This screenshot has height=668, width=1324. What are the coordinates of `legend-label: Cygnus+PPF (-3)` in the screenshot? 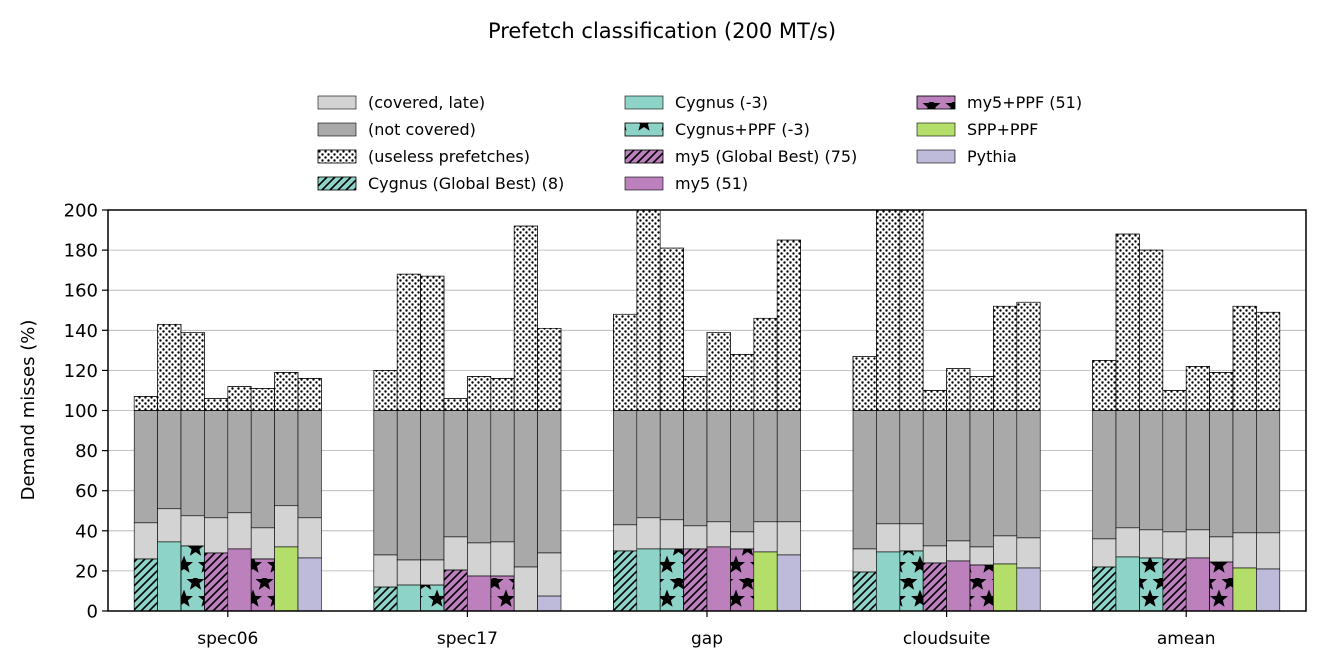 It's located at (742, 129).